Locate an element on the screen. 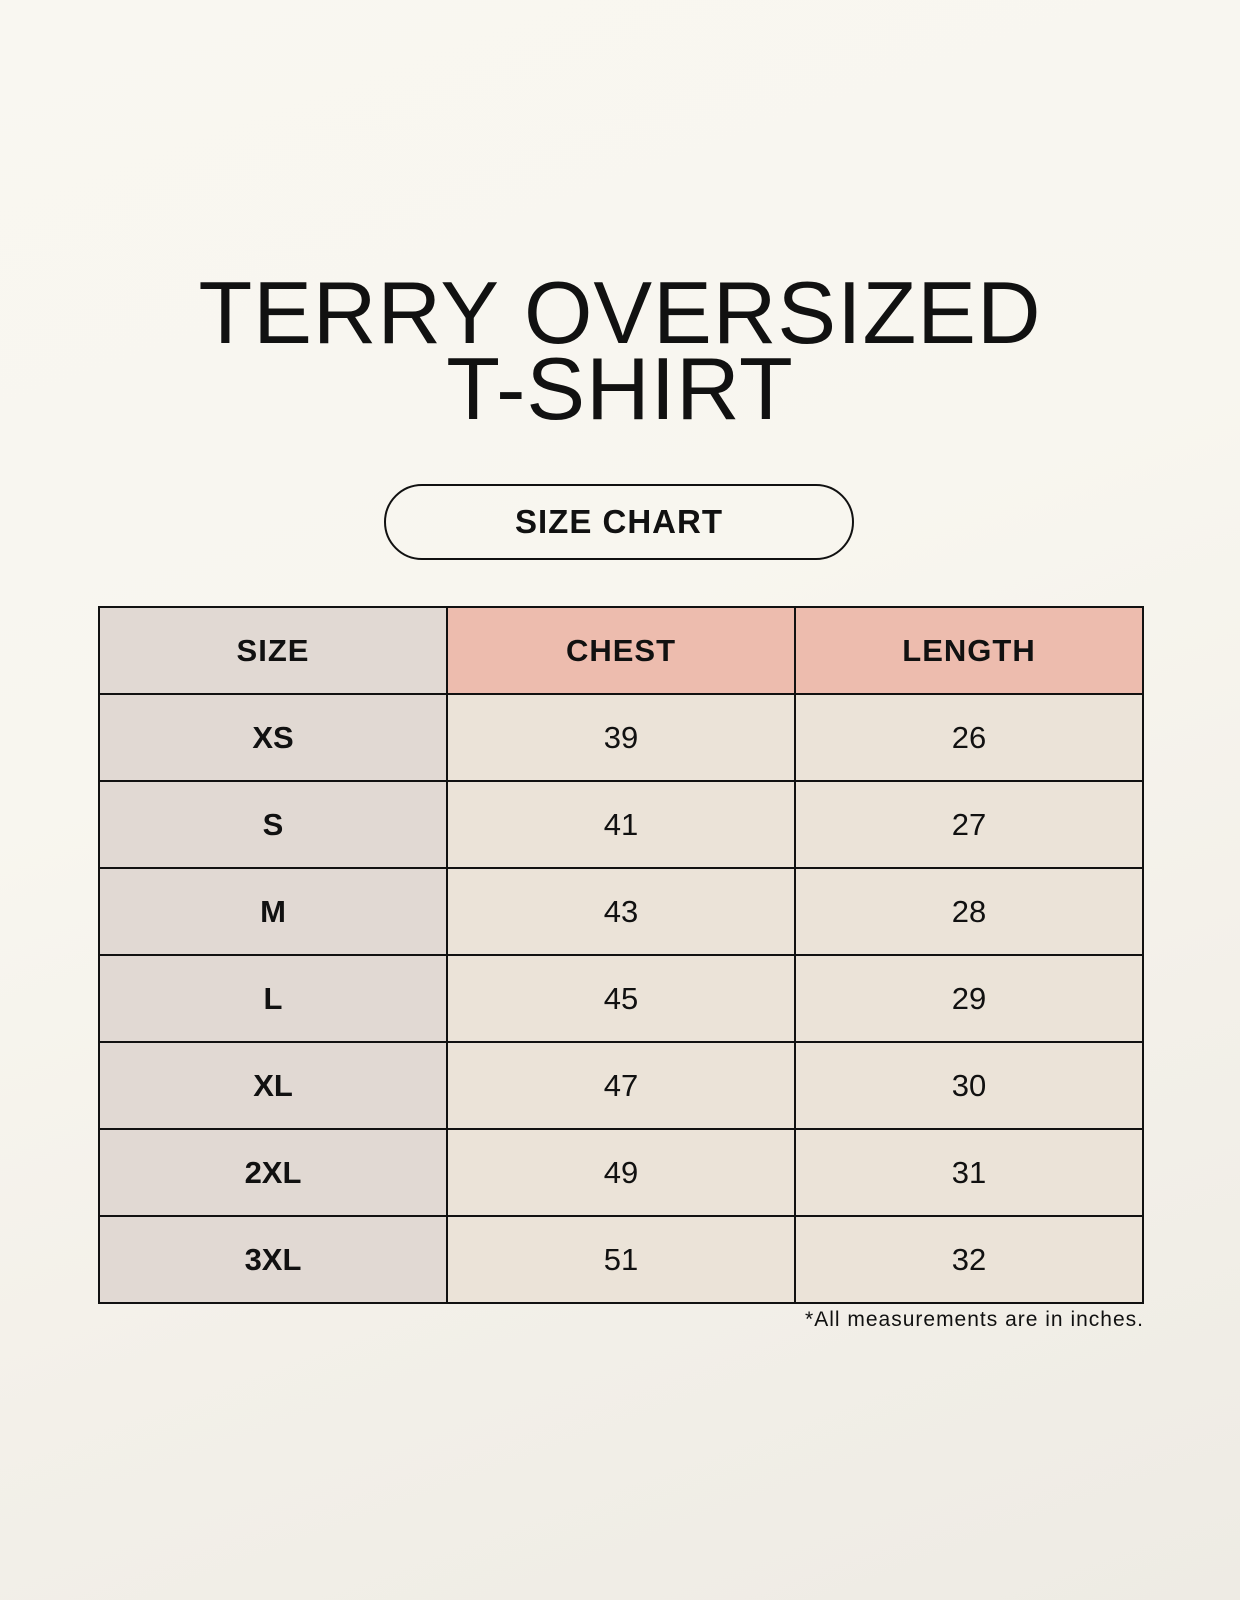 Image resolution: width=1240 pixels, height=1600 pixels. cell-size: XS is located at coordinates (273, 737).